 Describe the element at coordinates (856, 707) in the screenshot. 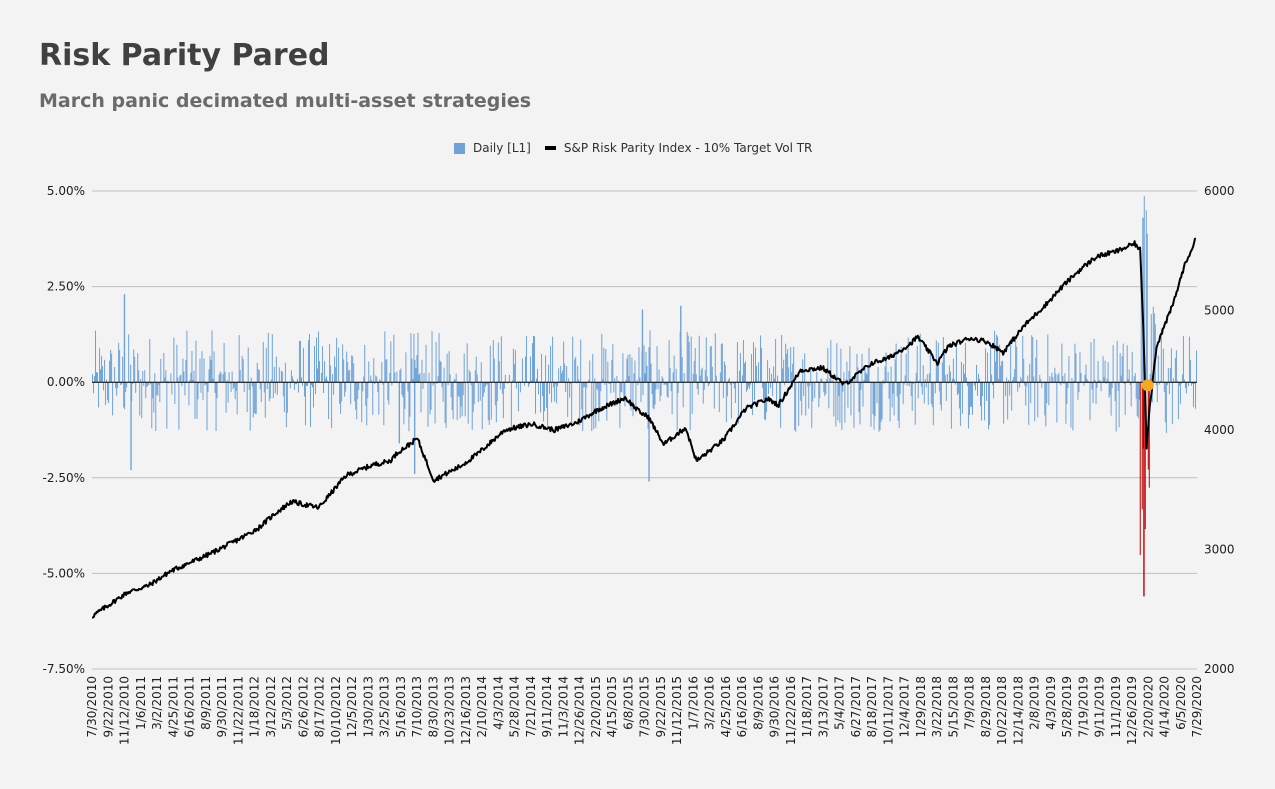

I see `x-axis-tick-label: 6/27/2017` at that location.